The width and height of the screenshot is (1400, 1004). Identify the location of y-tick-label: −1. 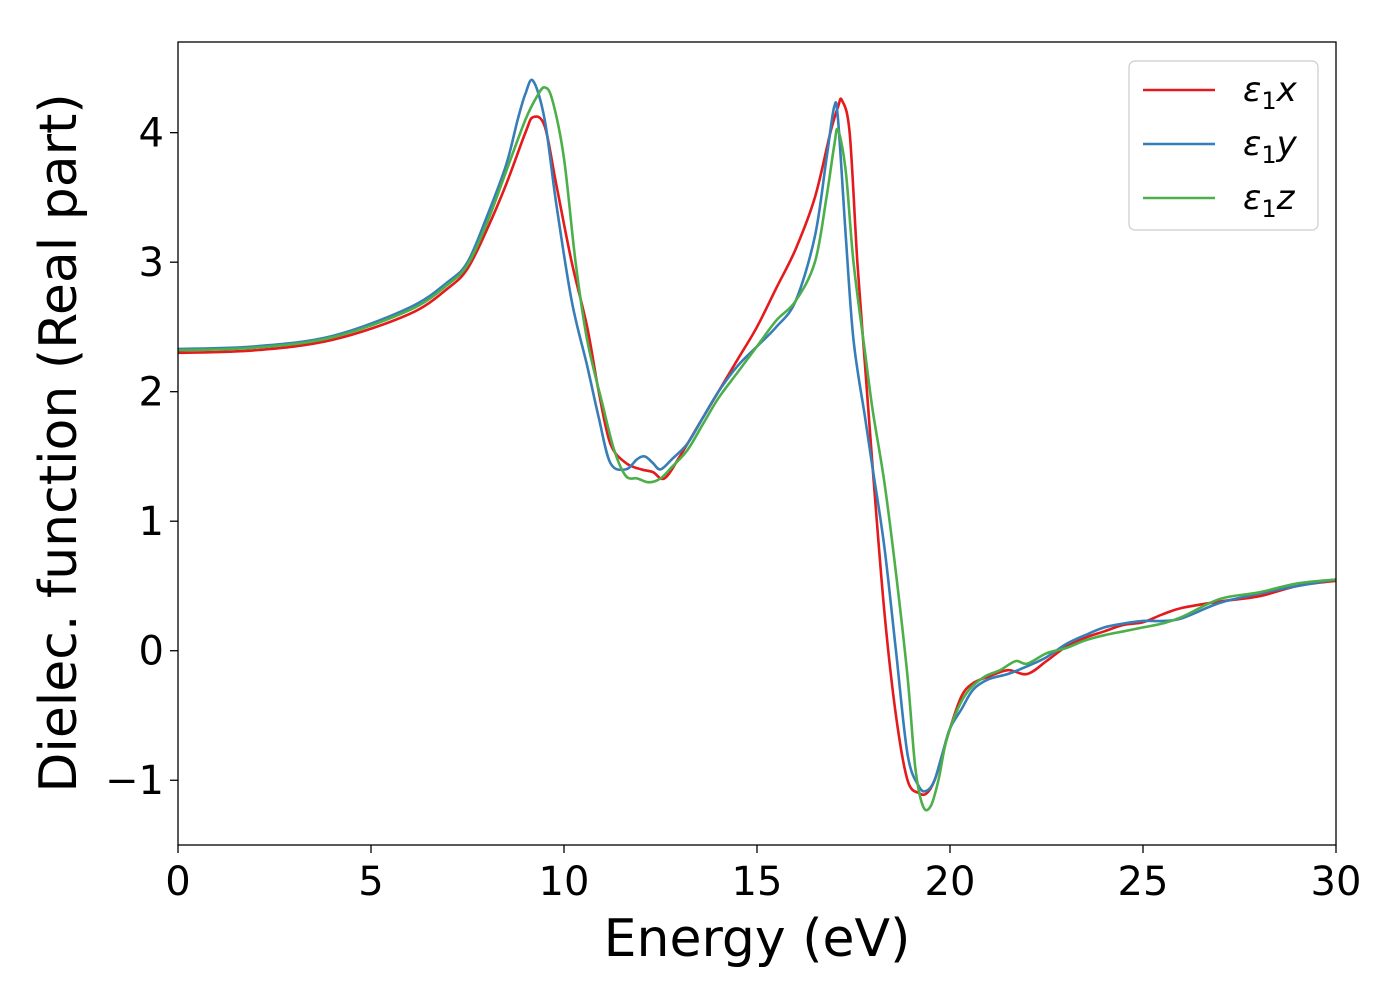
(134, 781).